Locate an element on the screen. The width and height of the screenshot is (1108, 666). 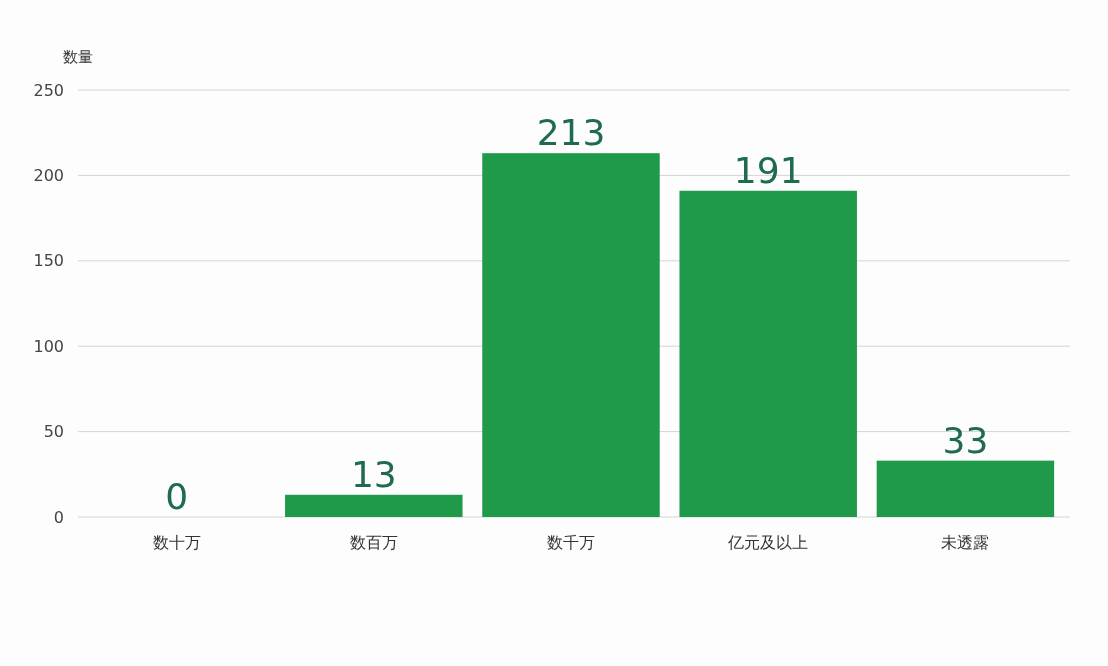
data-label: 213 is located at coordinates (571, 133).